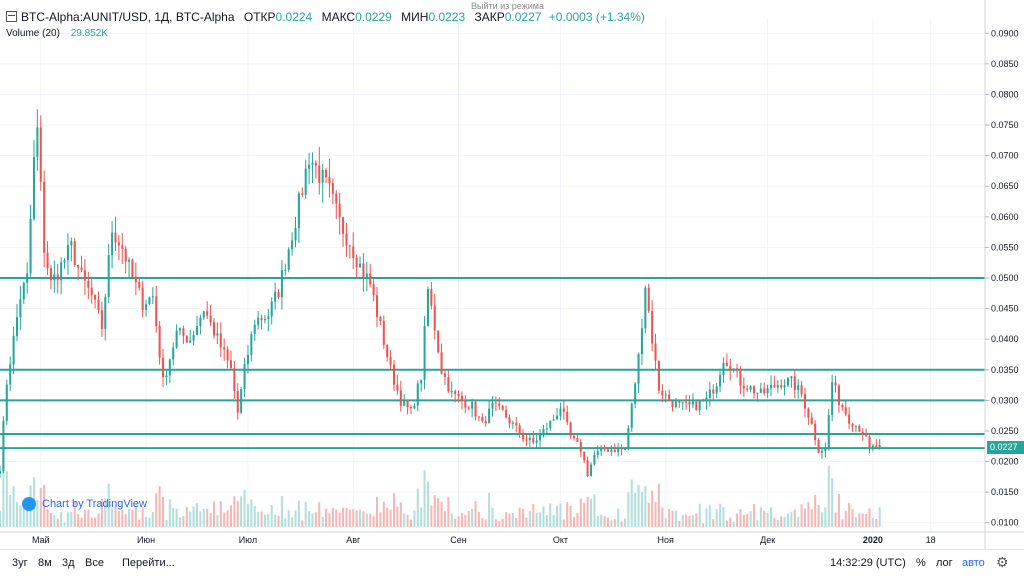 Image resolution: width=1024 pixels, height=576 pixels. What do you see at coordinates (128, 17) in the screenshot?
I see `symbol-title: BTC-Alpha:AUNIT/USD, 1Д, BTC-Alpha` at bounding box center [128, 17].